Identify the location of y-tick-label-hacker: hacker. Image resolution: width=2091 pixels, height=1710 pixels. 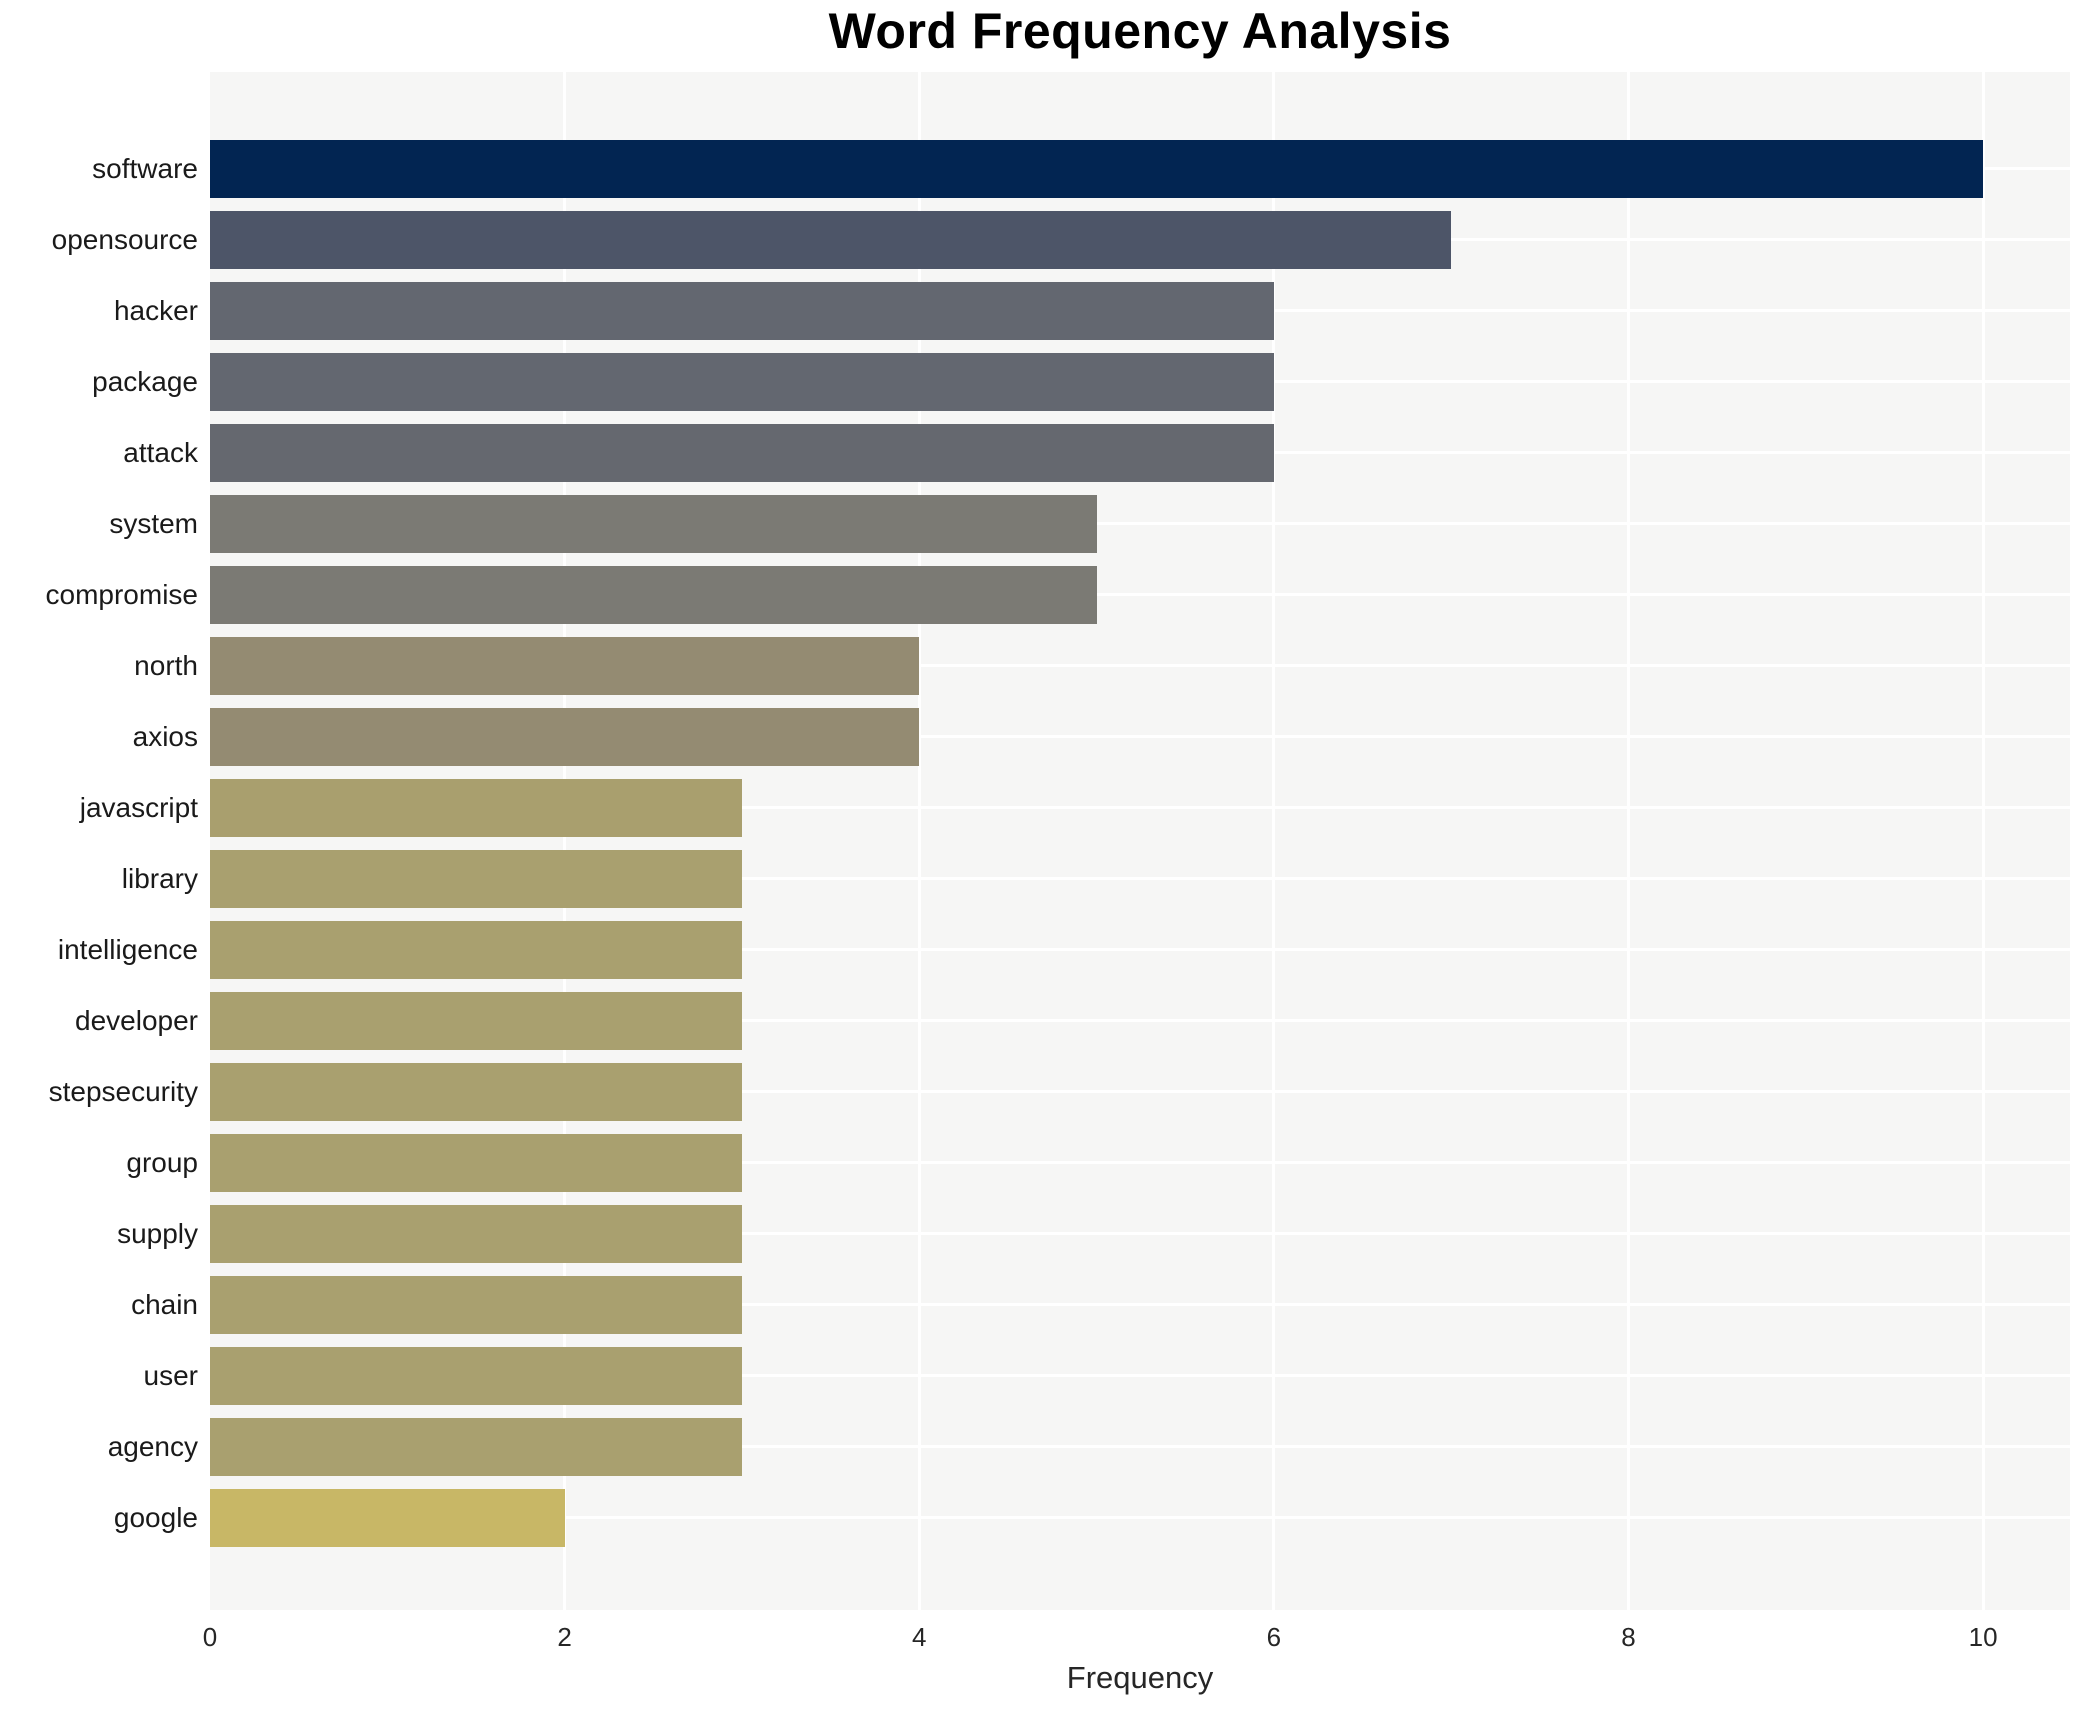
(155, 310).